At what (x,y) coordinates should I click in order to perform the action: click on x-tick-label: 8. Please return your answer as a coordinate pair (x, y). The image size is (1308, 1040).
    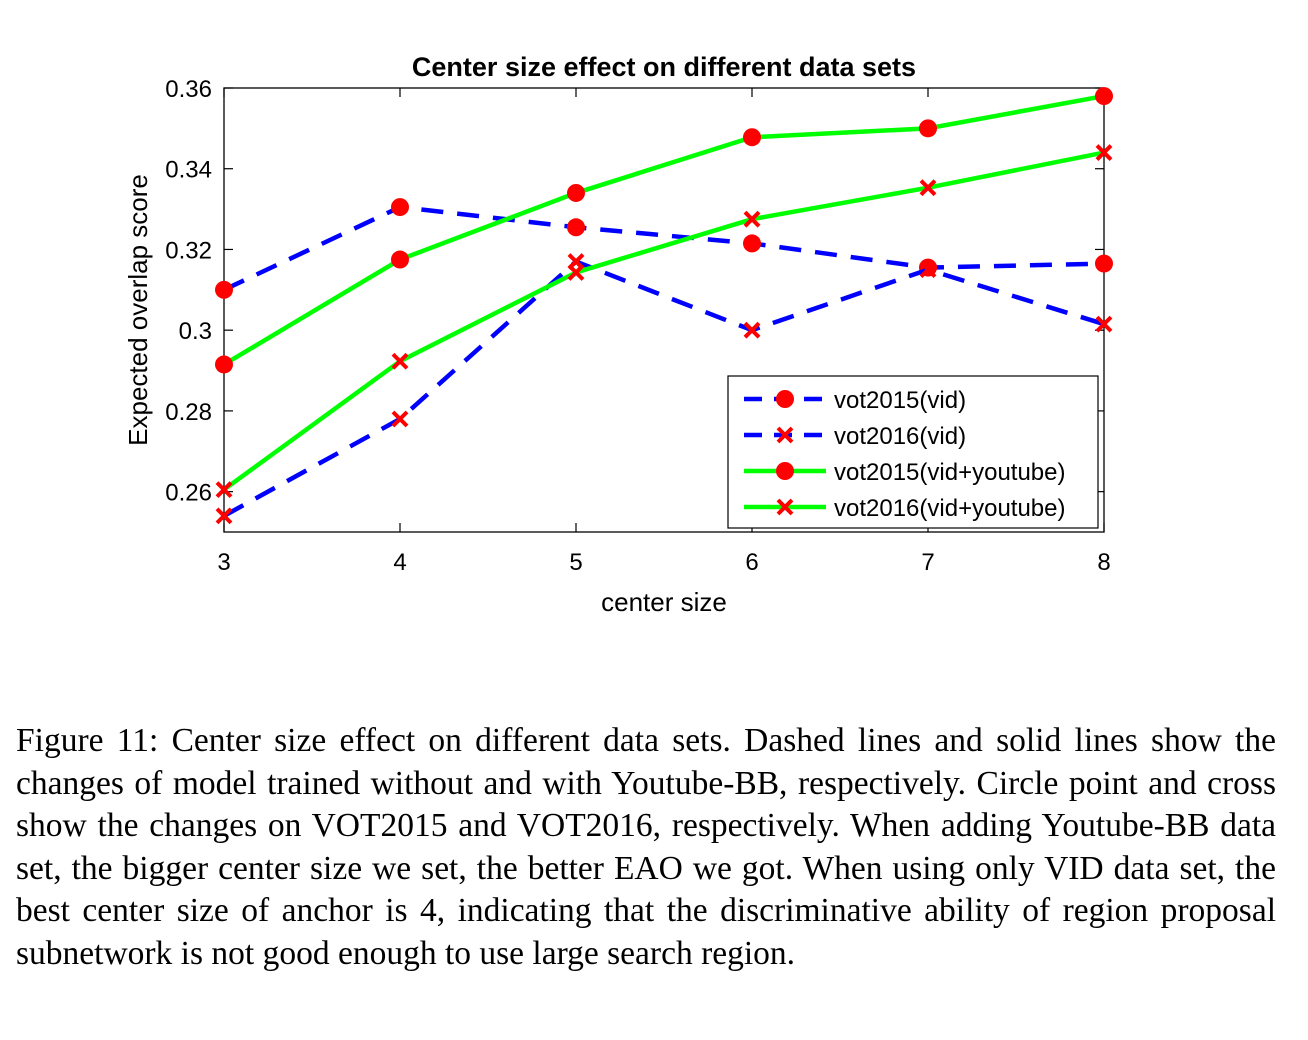
    Looking at the image, I should click on (1103, 562).